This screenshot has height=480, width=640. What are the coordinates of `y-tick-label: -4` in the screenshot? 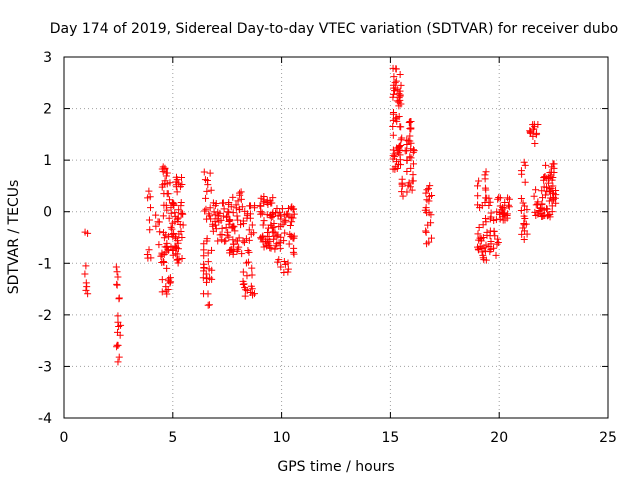 It's located at (45, 419).